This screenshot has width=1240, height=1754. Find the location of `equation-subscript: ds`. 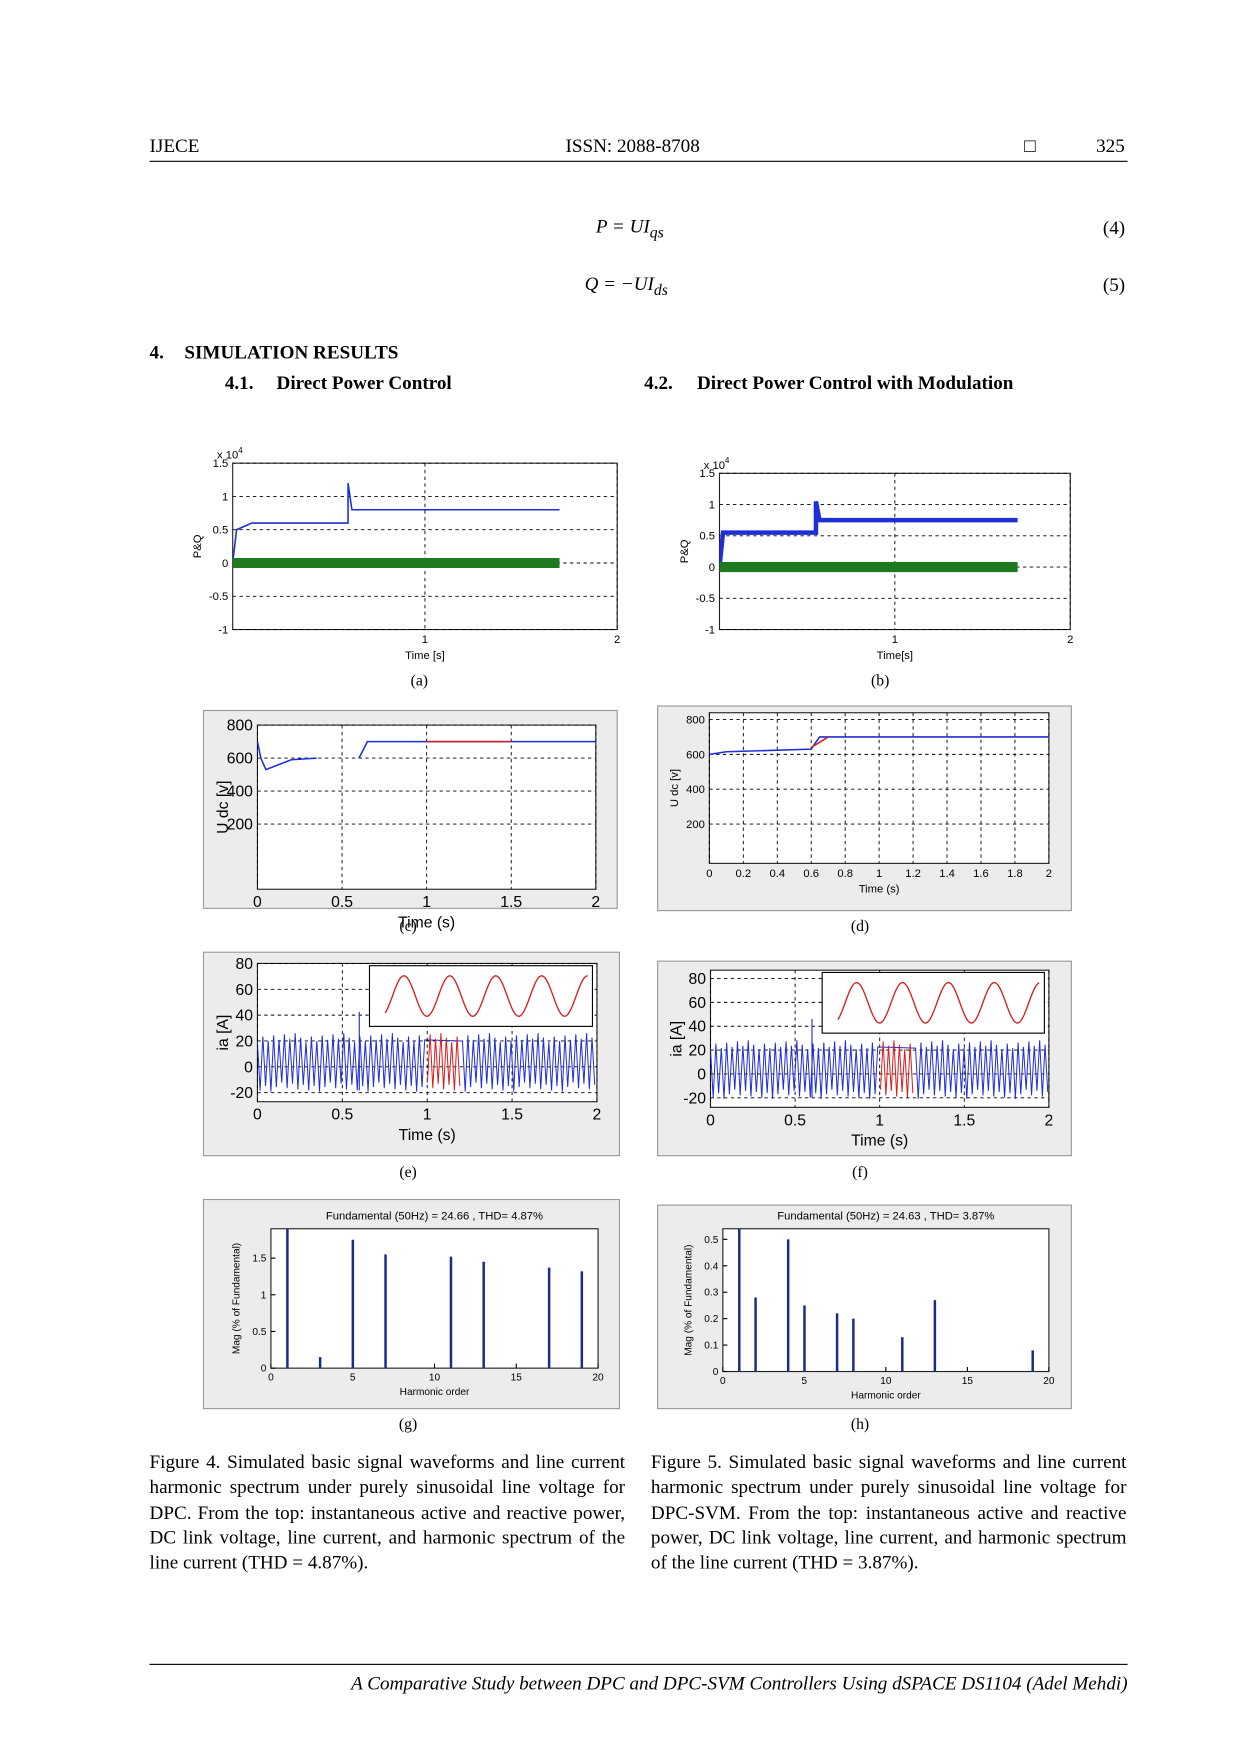

equation-subscript: ds is located at coordinates (660, 291).